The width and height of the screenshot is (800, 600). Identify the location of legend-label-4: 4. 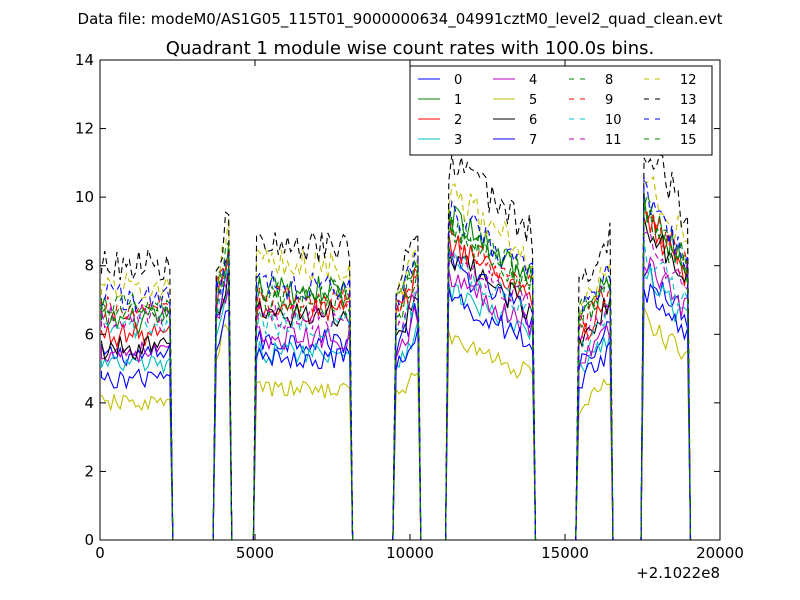
(533, 80).